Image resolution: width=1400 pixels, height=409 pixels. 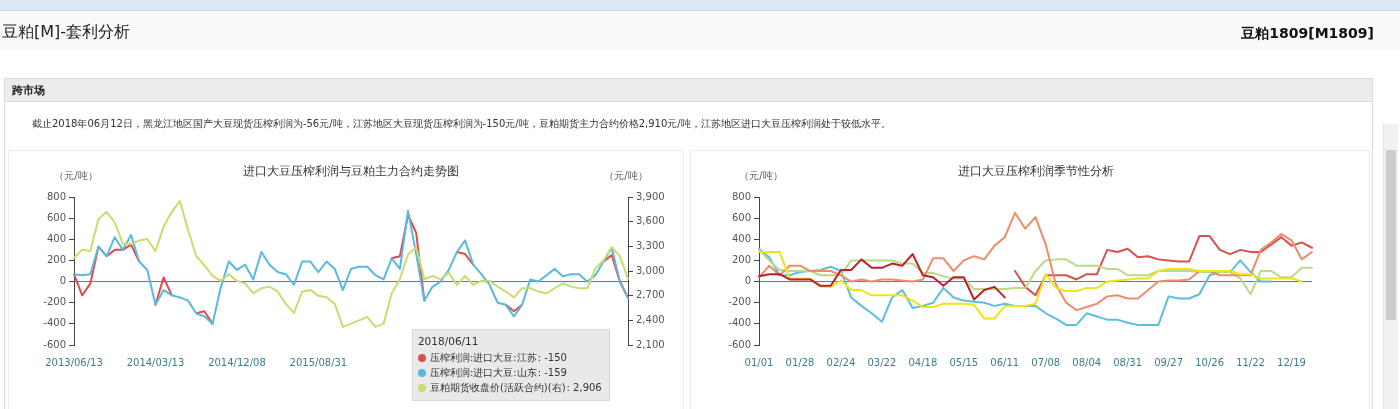 I want to click on x-tick-label: 2015/08/31, so click(x=318, y=362).